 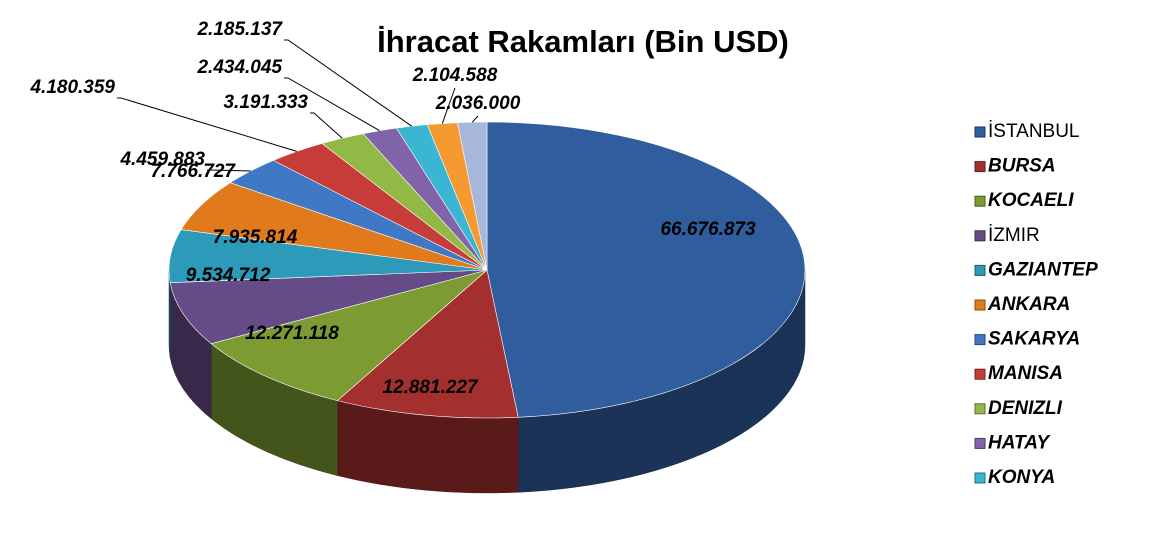 What do you see at coordinates (1043, 269) in the screenshot?
I see `legend-label: GAZIANTEP` at bounding box center [1043, 269].